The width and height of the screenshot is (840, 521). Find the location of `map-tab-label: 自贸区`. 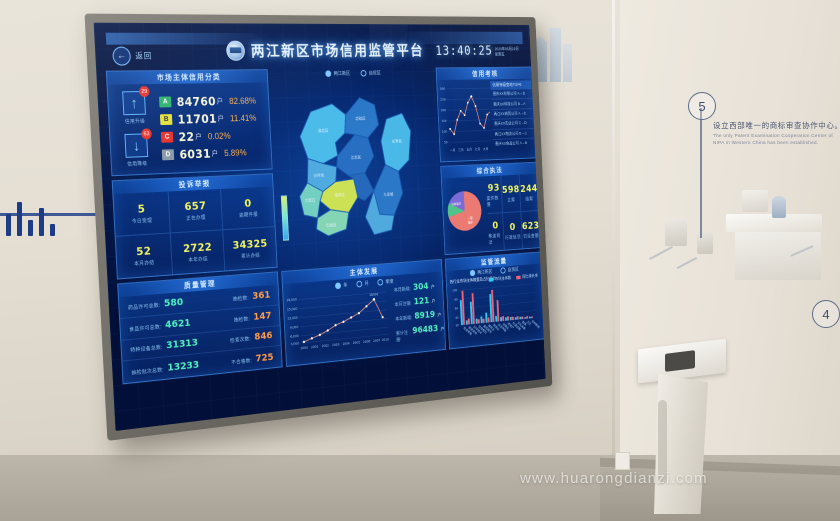

map-tab-label: 自贸区 is located at coordinates (375, 73).